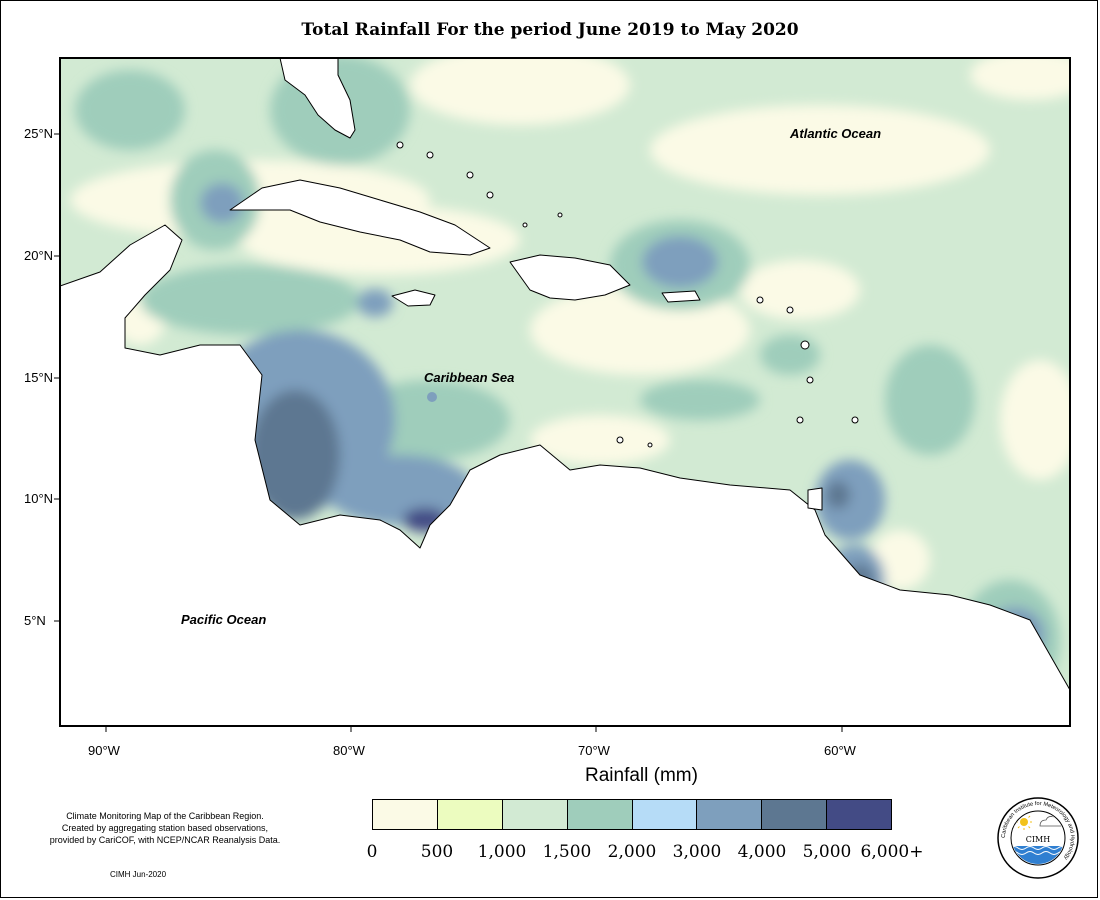  What do you see at coordinates (567, 852) in the screenshot?
I see `legend-tick-label: 1,500` at bounding box center [567, 852].